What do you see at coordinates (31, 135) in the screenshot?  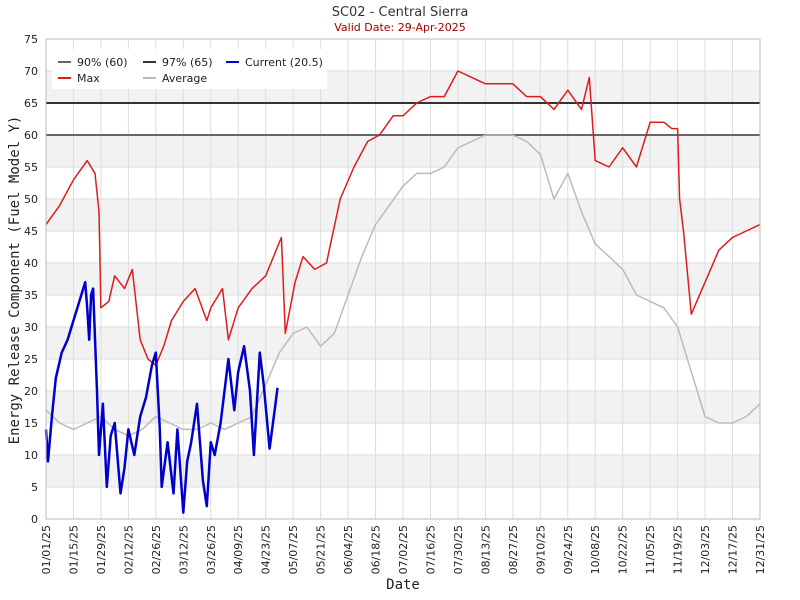 I see `y-tick-label: 60` at bounding box center [31, 135].